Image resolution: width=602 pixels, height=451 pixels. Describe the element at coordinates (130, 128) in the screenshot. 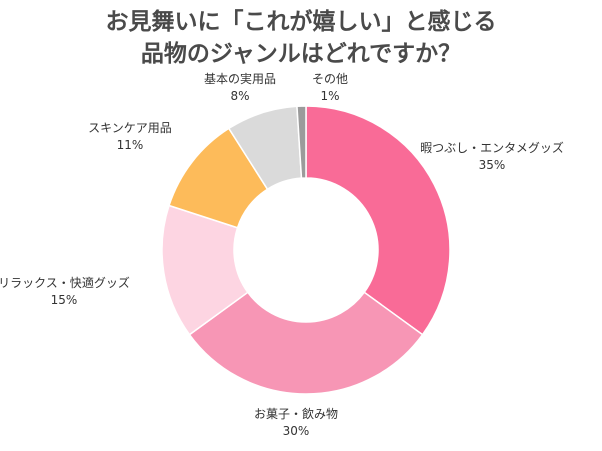

I see `slice-label-name-4: スキンケア用品` at that location.